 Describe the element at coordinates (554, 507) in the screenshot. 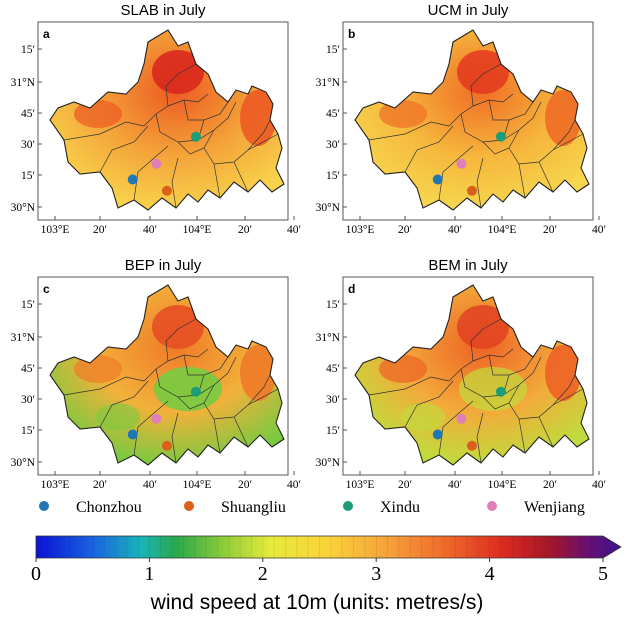

I see `legend-label-wenjiang: Wenjiang` at that location.